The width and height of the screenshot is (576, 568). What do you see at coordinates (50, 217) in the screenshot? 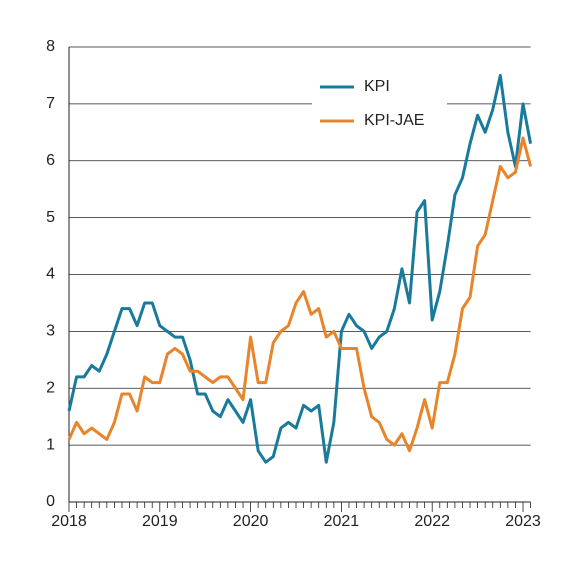
I see `y-tick-label: 5` at bounding box center [50, 217].